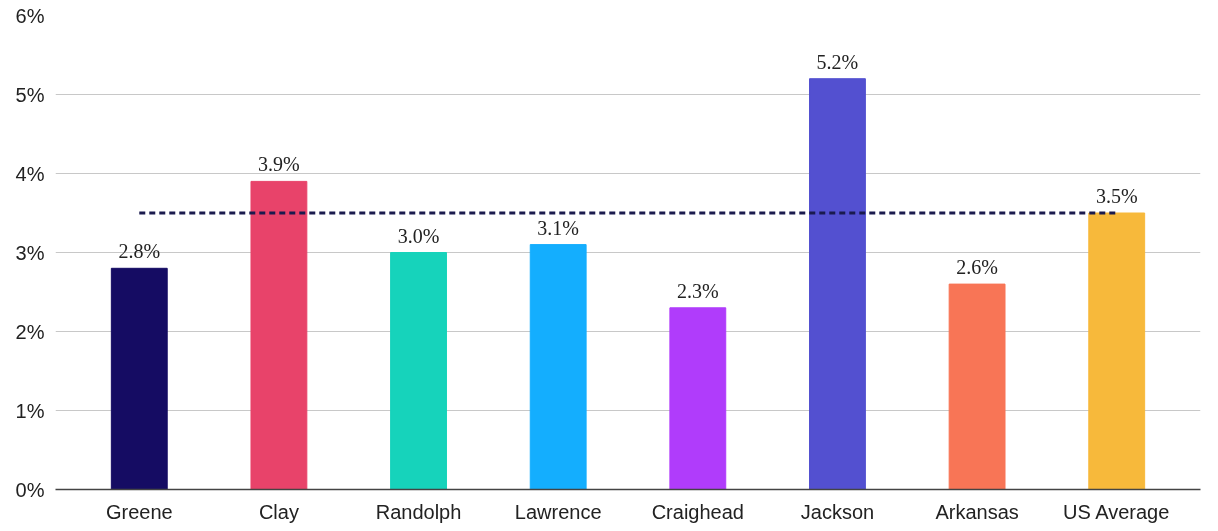 This screenshot has height=531, width=1218. I want to click on x-tick-label: Arkansas, so click(977, 511).